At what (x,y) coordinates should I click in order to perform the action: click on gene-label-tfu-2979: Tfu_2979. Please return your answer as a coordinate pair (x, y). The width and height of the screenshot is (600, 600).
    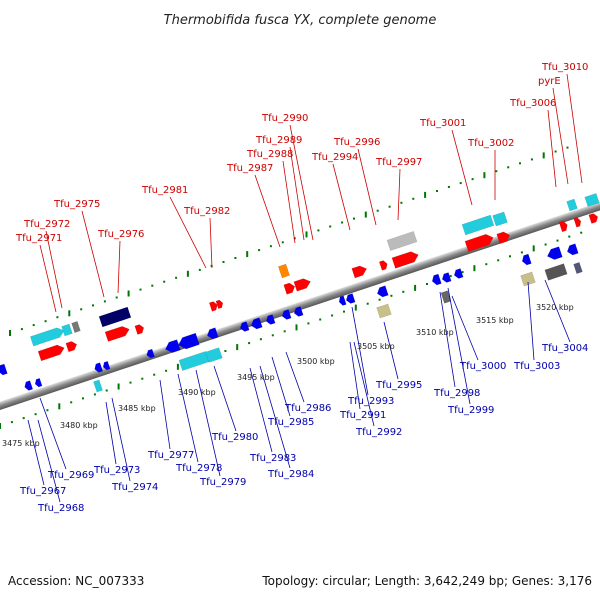
    Looking at the image, I should click on (222, 482).